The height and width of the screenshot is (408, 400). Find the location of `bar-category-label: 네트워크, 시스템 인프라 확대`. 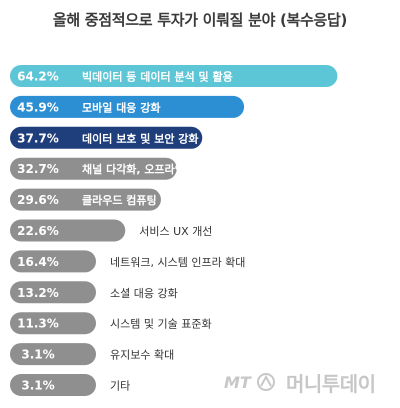

bar-category-label: 네트워크, 시스템 인프라 확대 is located at coordinates (177, 262).